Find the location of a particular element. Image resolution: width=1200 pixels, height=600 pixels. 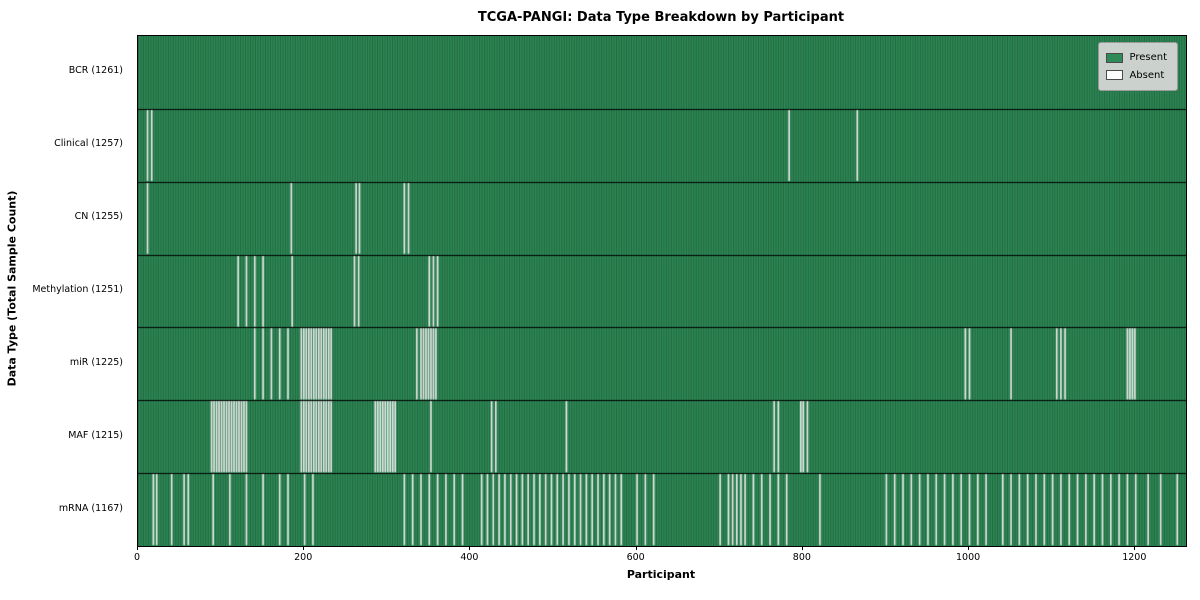

x-axis-label: Participant is located at coordinates (661, 574).